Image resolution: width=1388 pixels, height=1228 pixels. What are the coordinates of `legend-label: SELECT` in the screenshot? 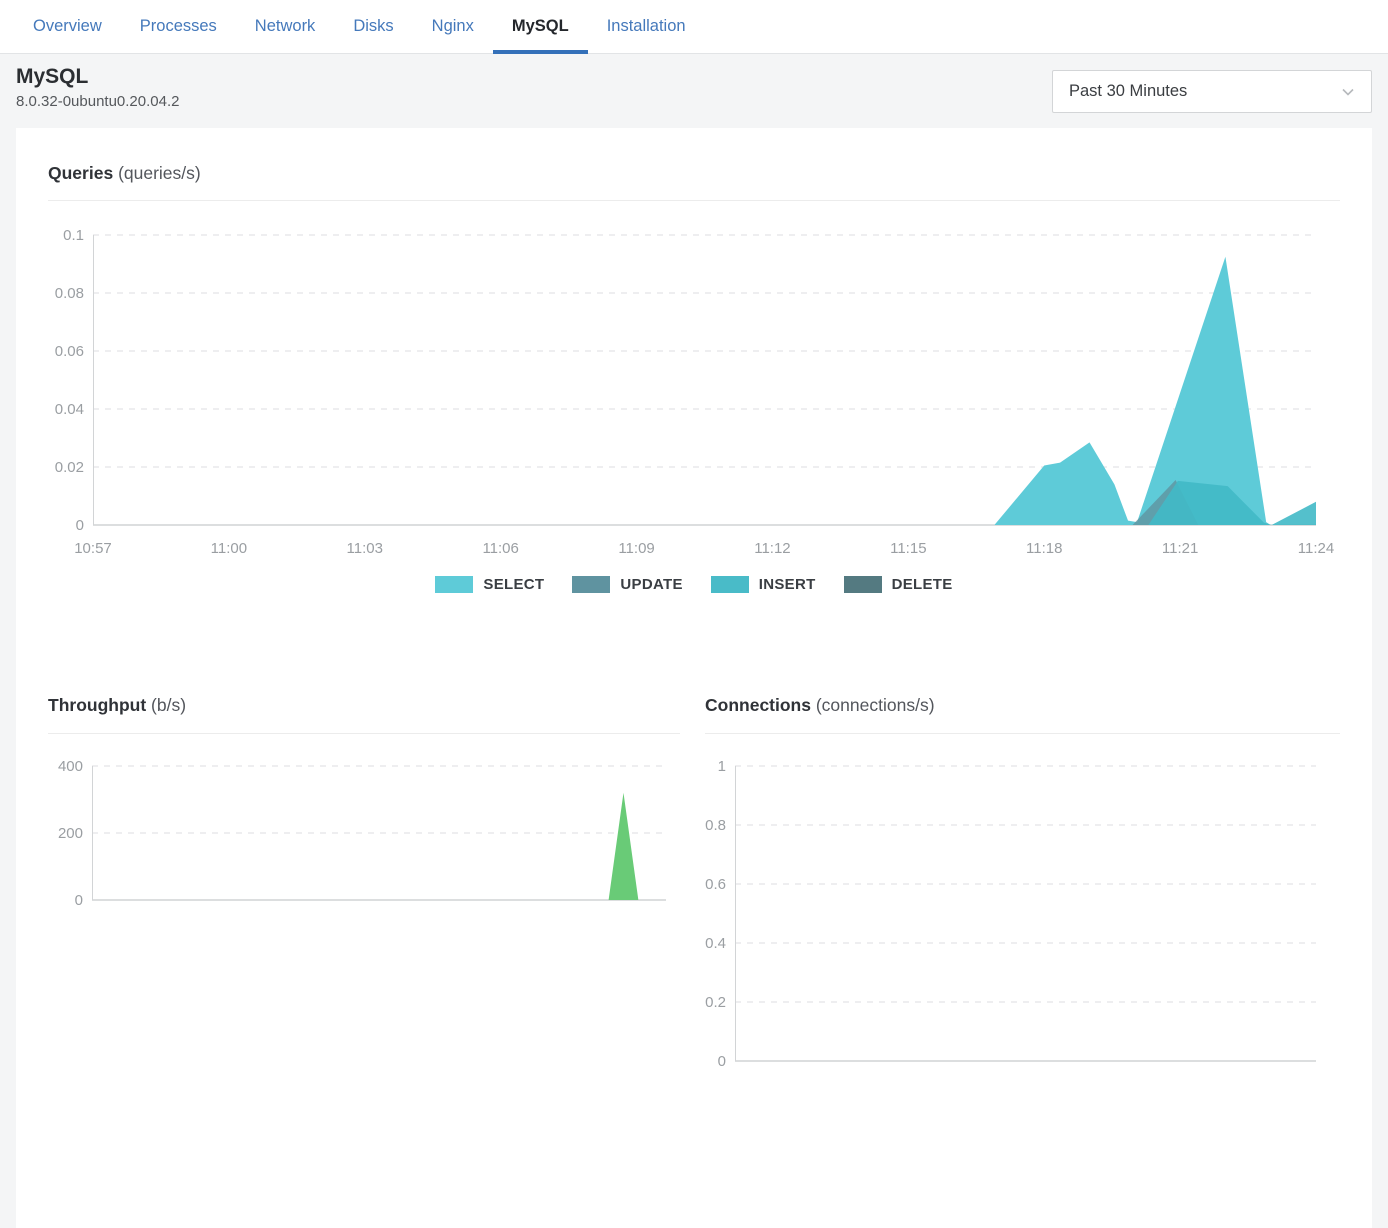 It's located at (514, 584).